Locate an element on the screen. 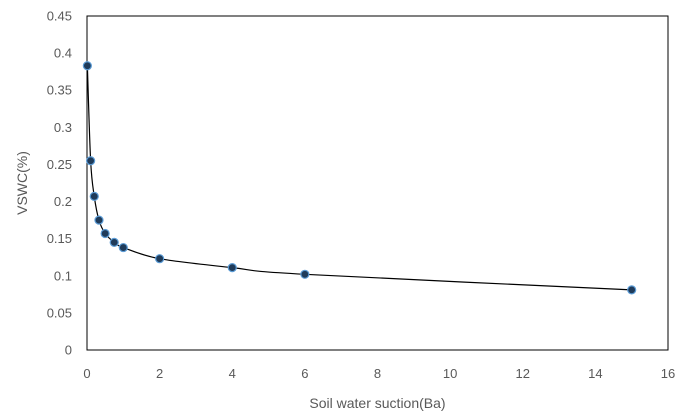 This screenshot has width=695, height=415. y-tick-label: 0 is located at coordinates (68, 350).